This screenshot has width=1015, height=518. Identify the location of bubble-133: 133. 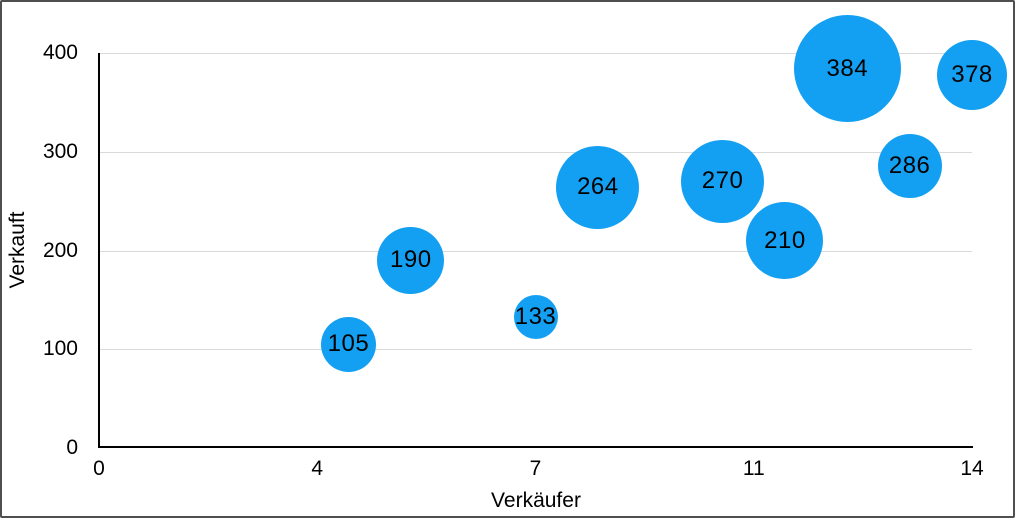
(535, 316).